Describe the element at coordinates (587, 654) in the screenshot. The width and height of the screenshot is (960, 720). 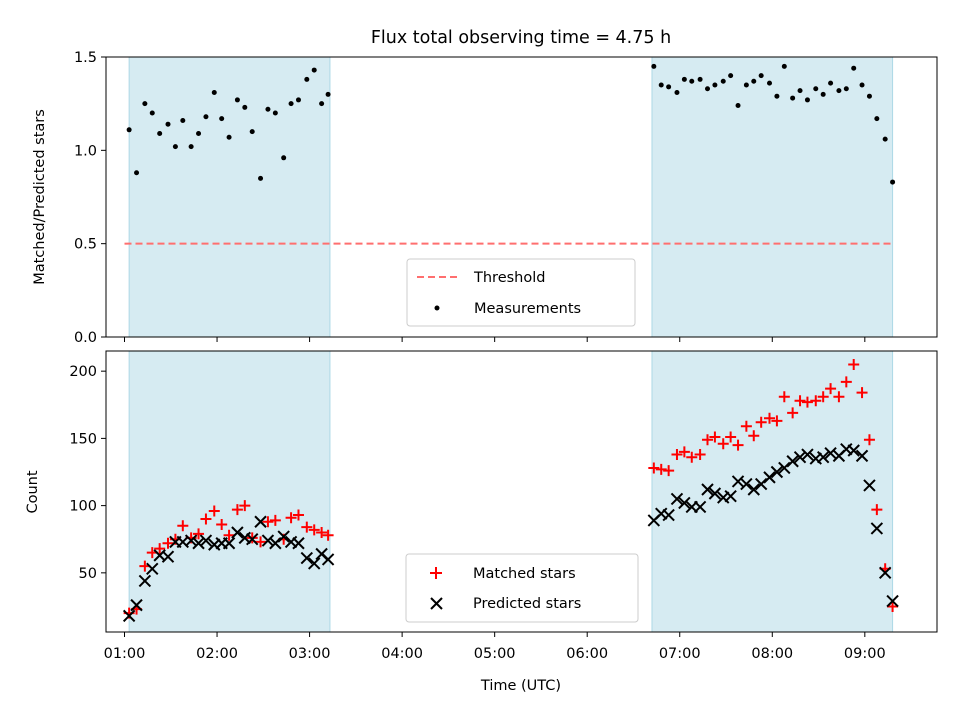
I see `xtick-label: 06:00` at that location.